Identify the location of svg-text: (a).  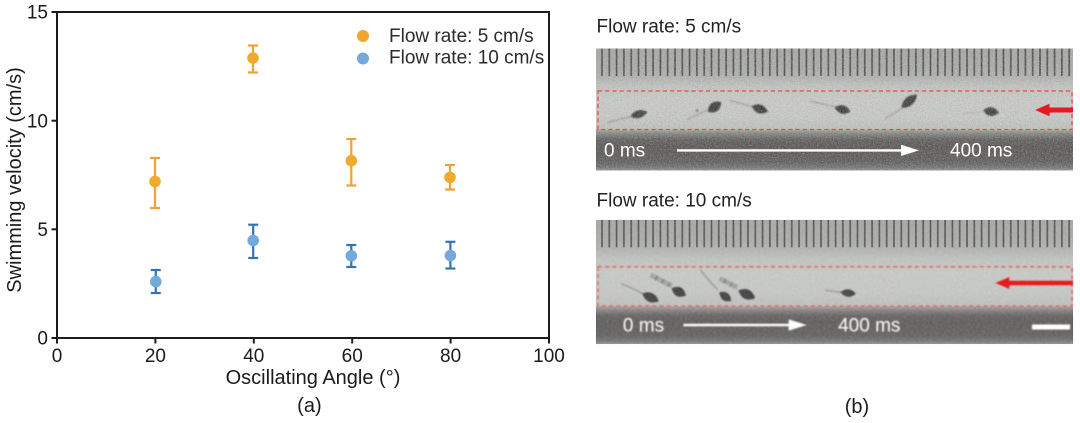
(309, 406).